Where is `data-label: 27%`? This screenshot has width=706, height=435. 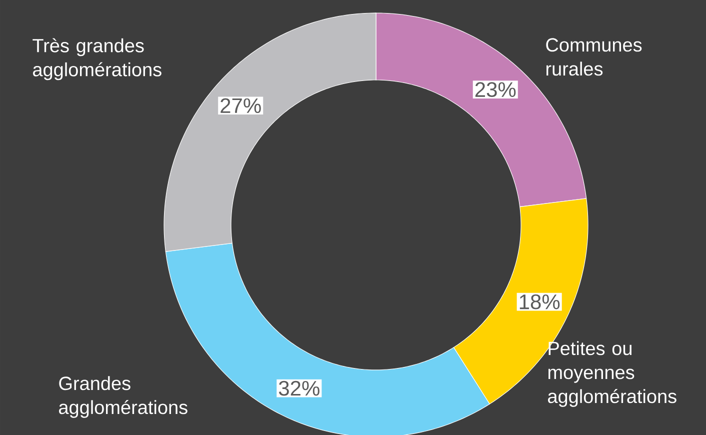
data-label: 27% is located at coordinates (240, 106).